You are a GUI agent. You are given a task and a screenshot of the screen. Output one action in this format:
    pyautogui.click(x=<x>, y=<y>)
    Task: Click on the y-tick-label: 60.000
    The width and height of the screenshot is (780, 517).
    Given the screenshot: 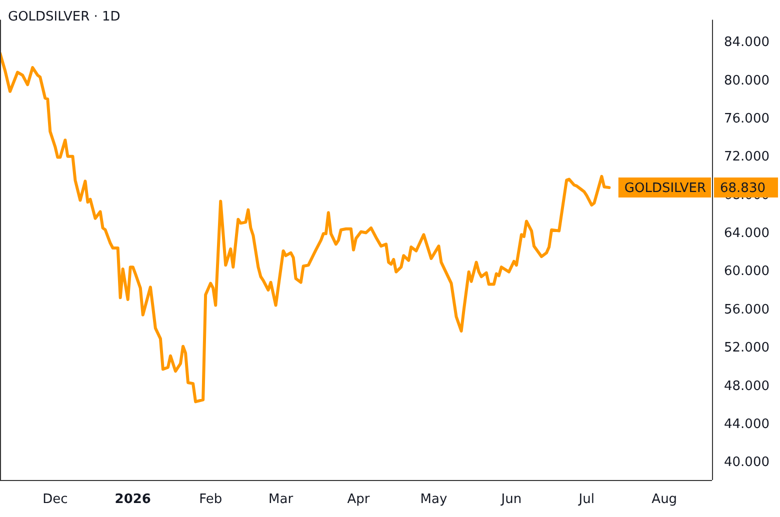 What is the action you would take?
    pyautogui.click(x=747, y=272)
    